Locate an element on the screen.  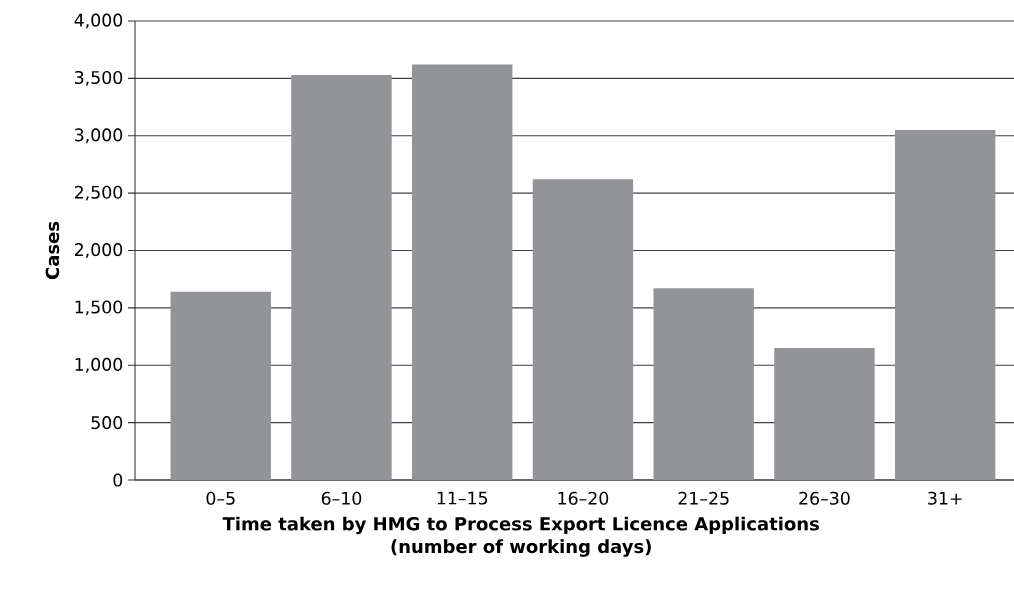
y-tick-label: 2,500 is located at coordinates (98, 193).